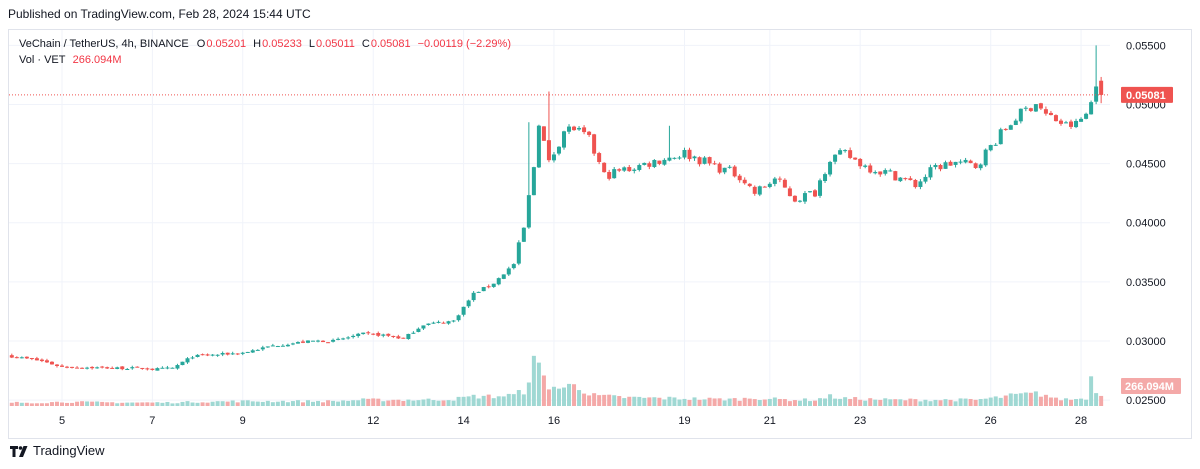 This screenshot has width=1200, height=469. Describe the element at coordinates (104, 44) in the screenshot. I see `symbol-title: VeChain / TetherUS, 4h, BINANCE` at that location.